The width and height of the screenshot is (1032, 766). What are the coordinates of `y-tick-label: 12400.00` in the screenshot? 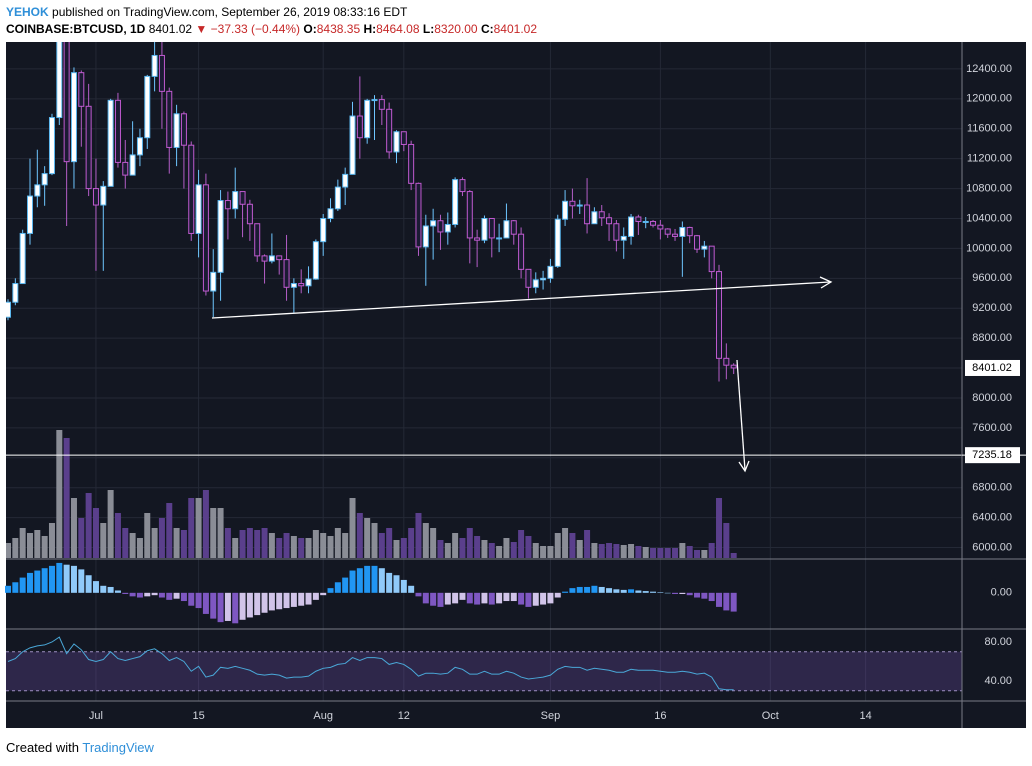 It's located at (989, 69).